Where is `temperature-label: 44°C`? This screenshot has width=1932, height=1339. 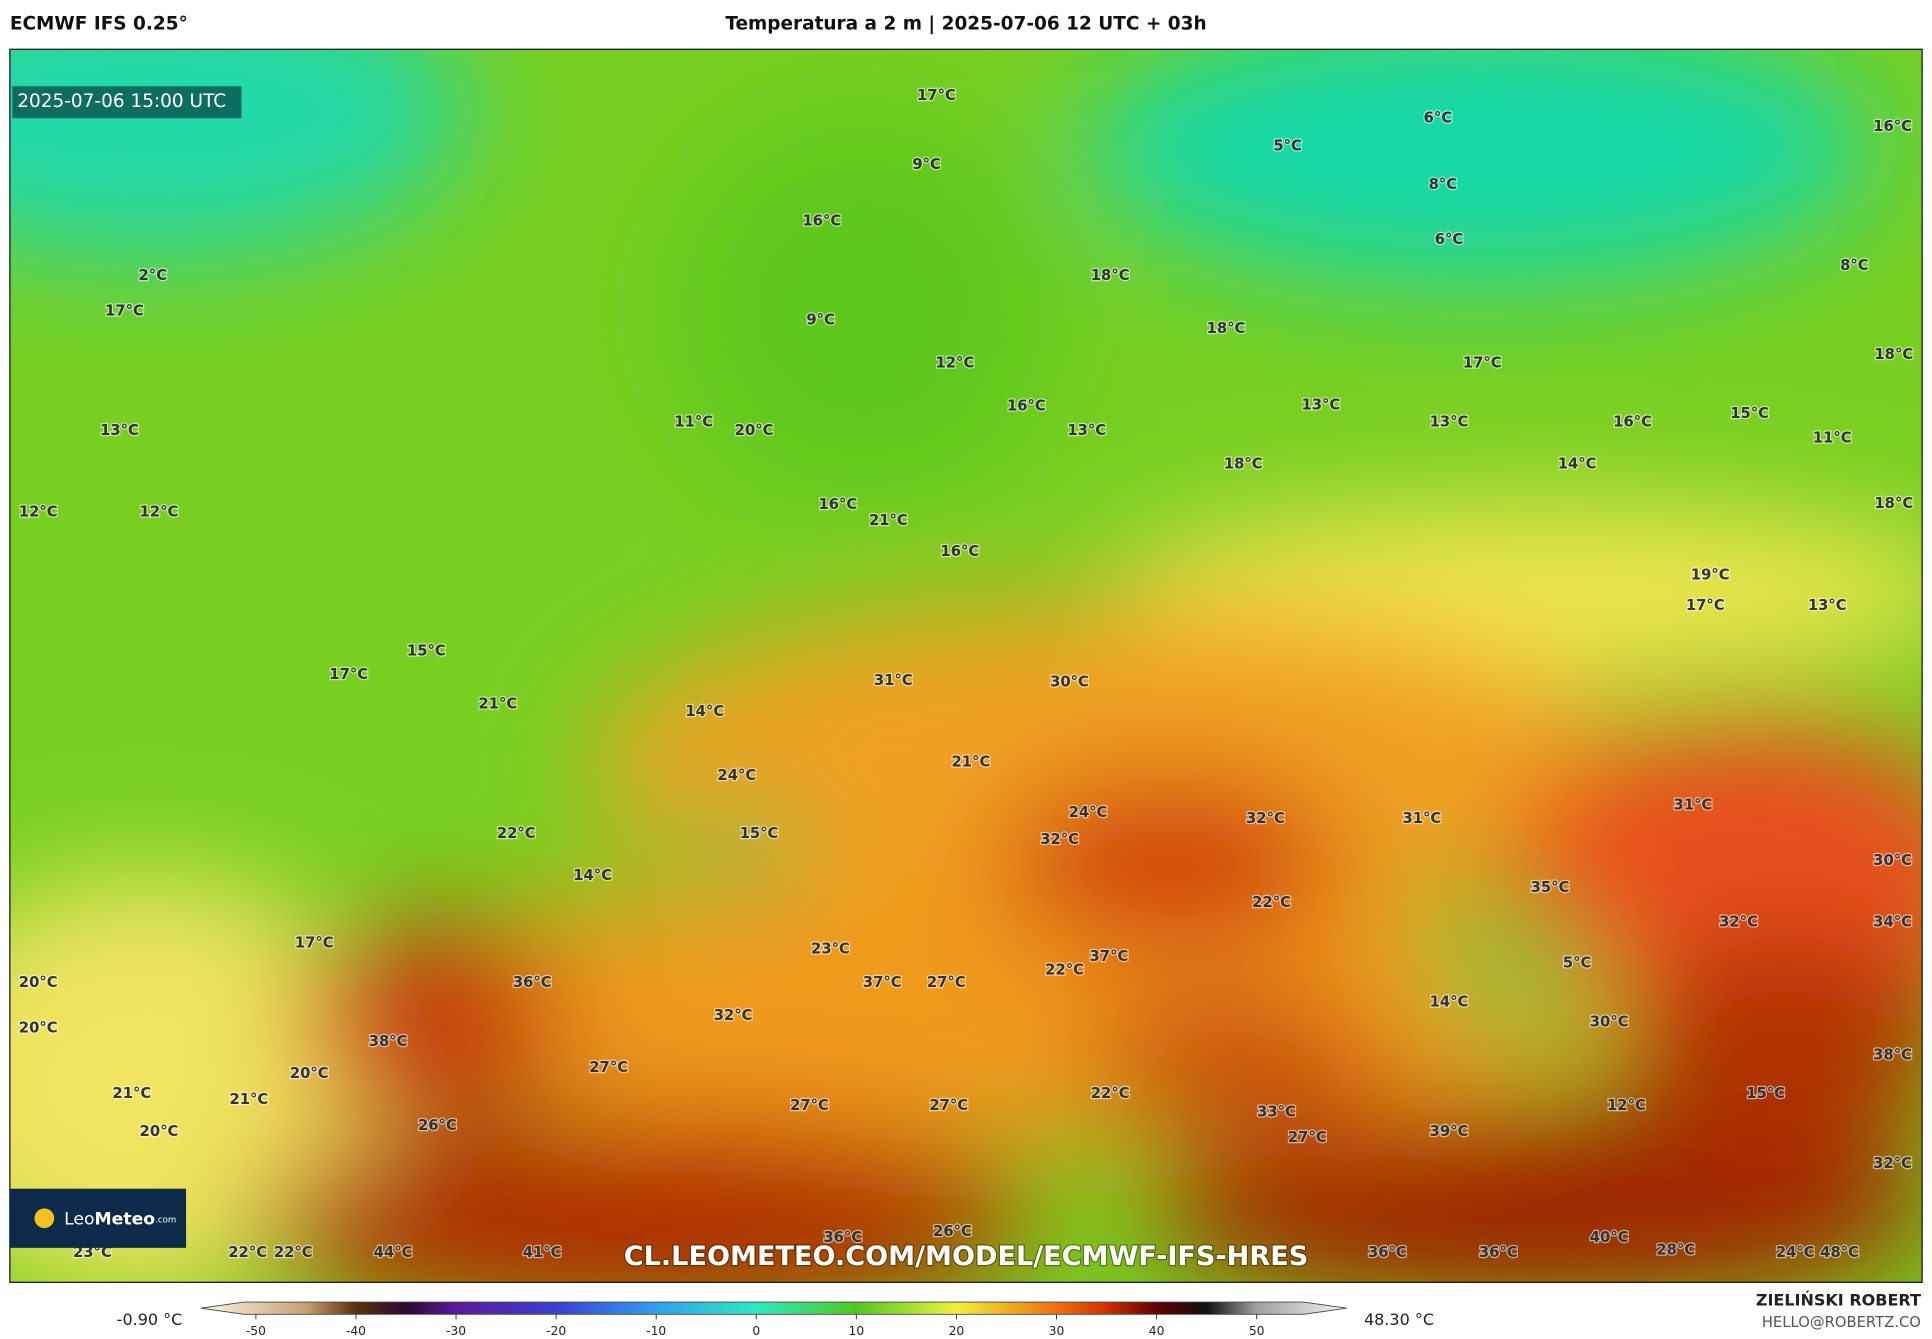
temperature-label: 44°C is located at coordinates (393, 1252).